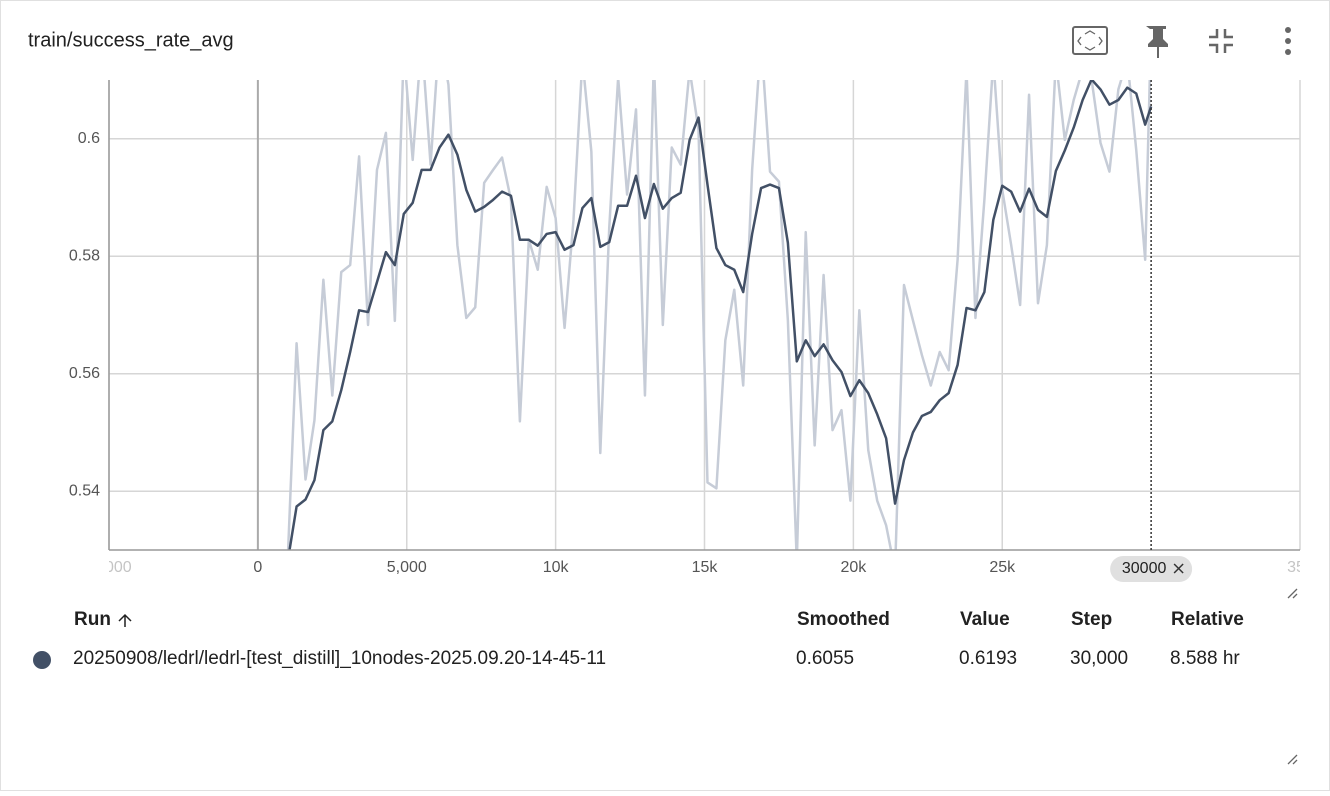  I want to click on x-tick-label: 15k, so click(705, 567).